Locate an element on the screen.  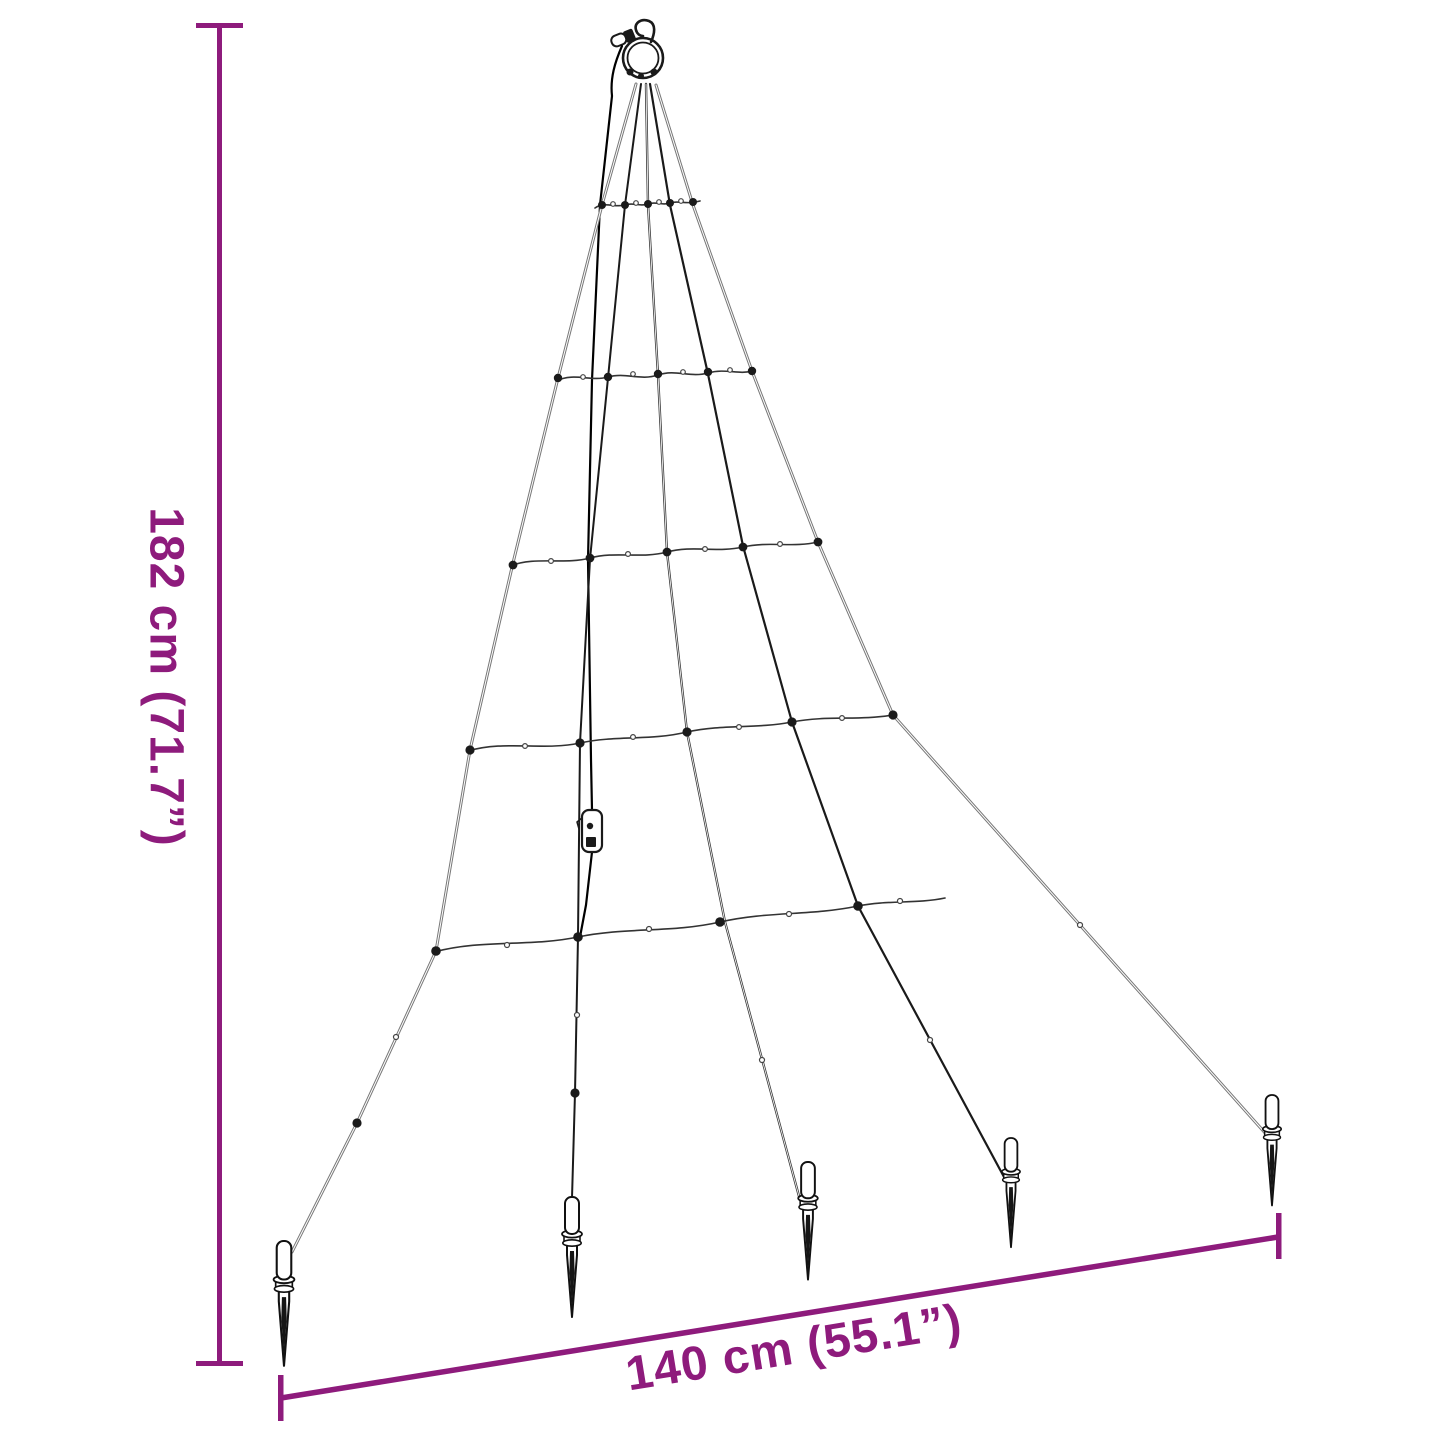
power-plug-icon is located at coordinates (623, 38).